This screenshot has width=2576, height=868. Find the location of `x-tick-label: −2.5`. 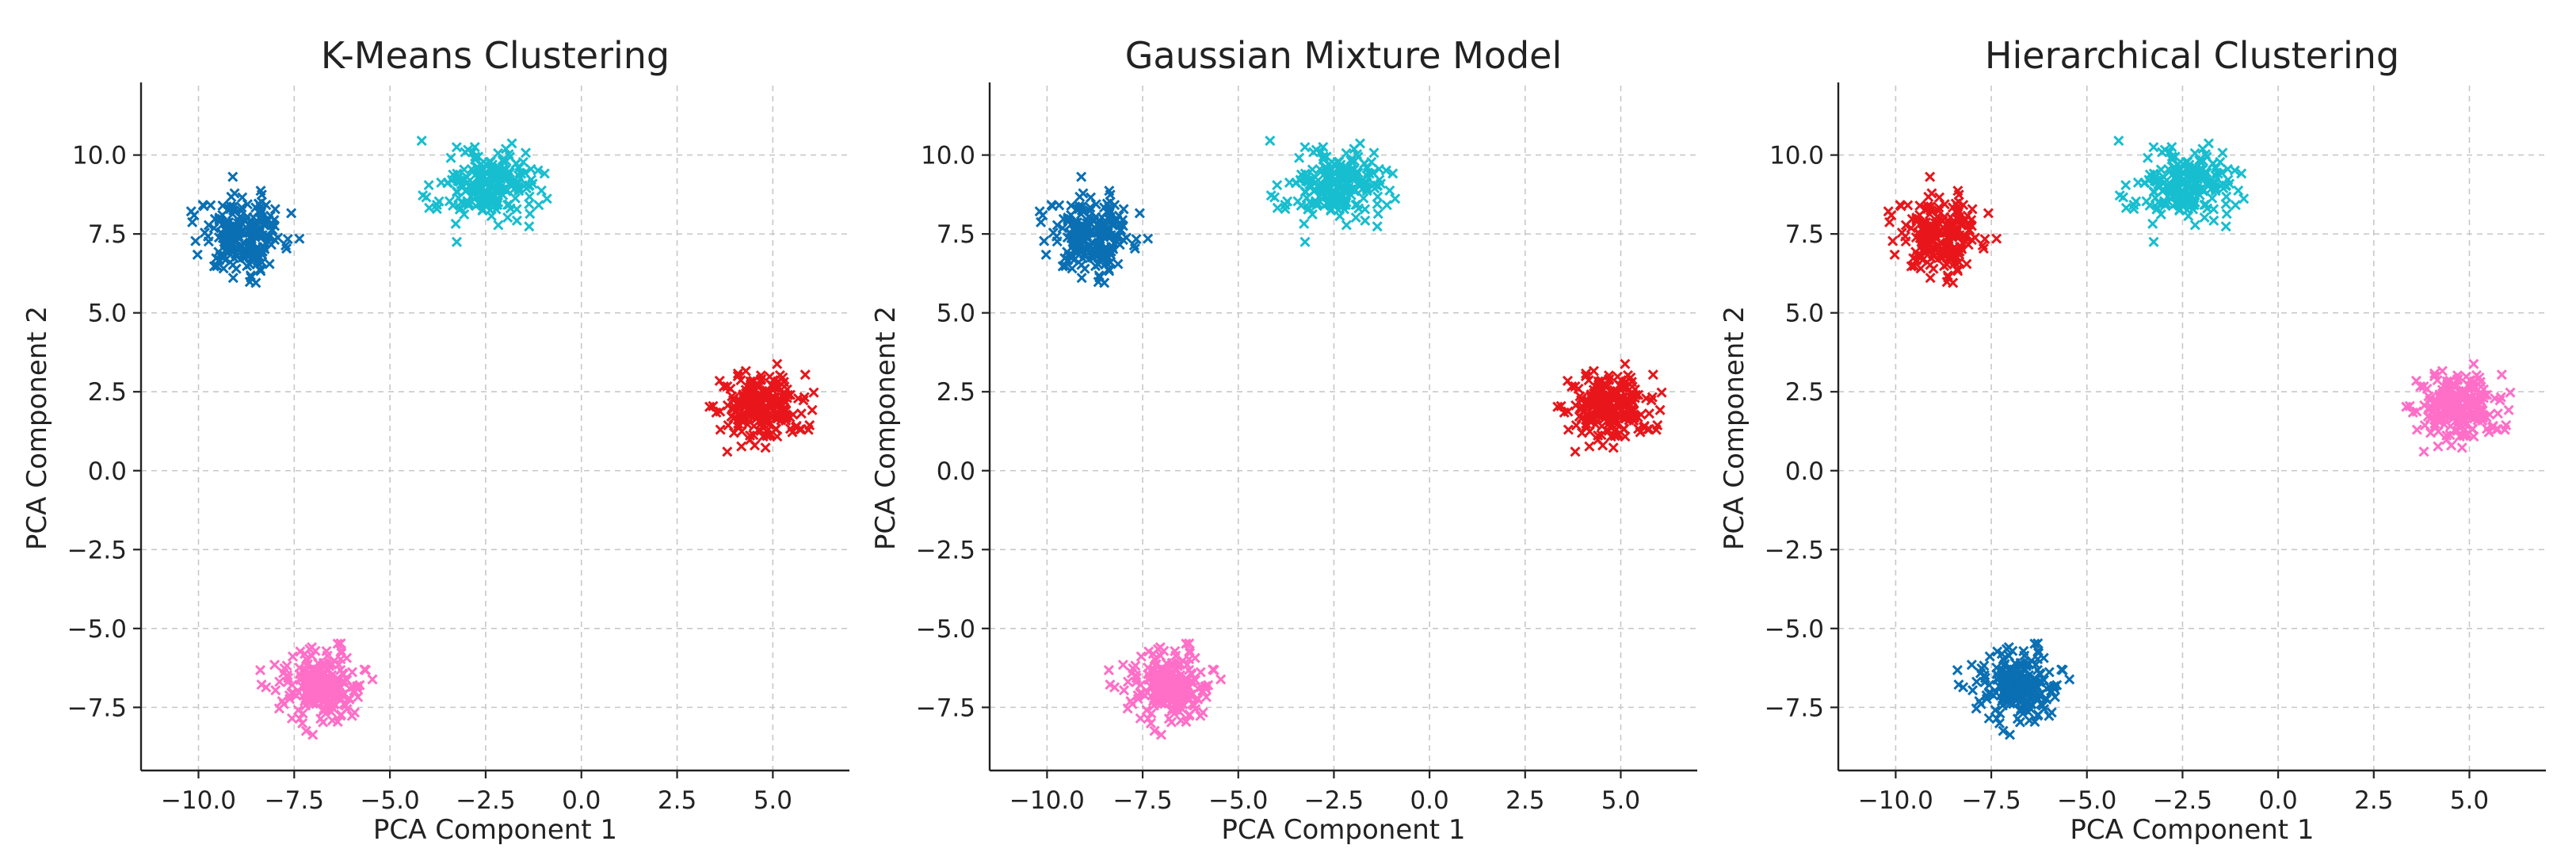

x-tick-label: −2.5 is located at coordinates (485, 800).